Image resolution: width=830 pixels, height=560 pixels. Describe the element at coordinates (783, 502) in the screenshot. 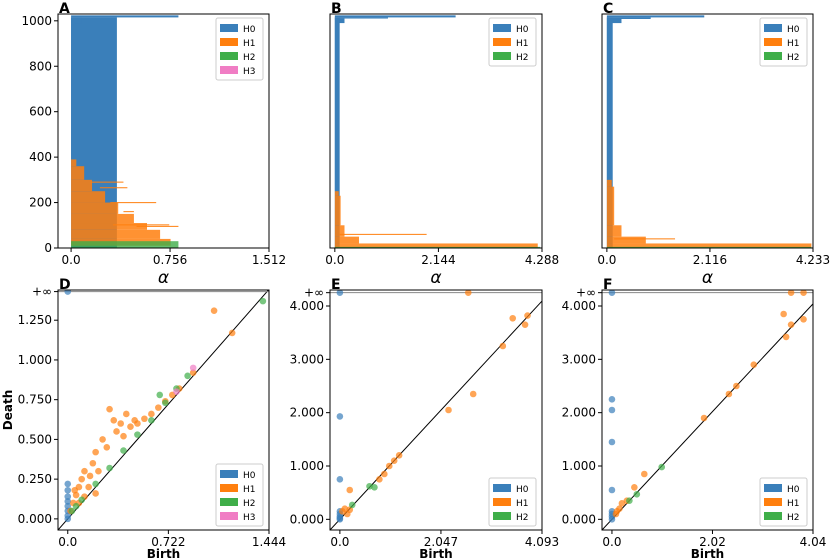

I see `legend: H0 H1 H2` at that location.